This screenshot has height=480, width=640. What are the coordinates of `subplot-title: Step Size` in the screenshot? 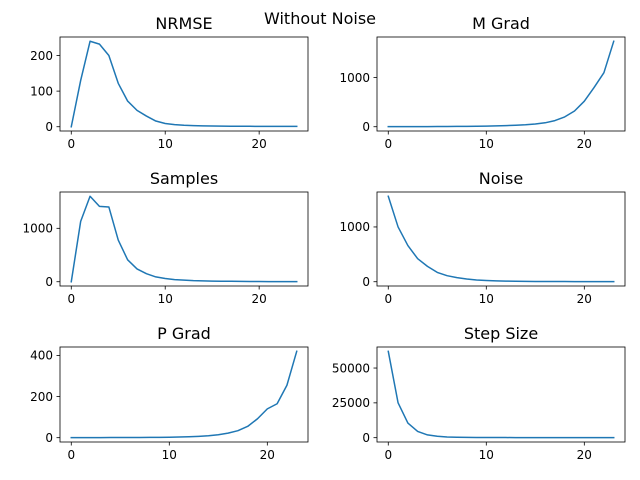 It's located at (501, 333).